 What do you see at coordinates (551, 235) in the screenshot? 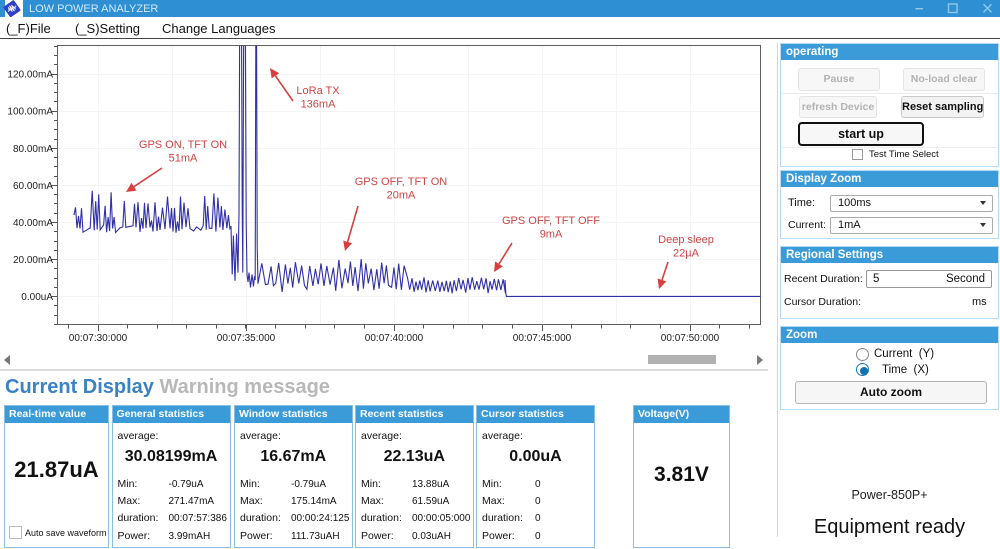
I see `svg-text: 9mA` at bounding box center [551, 235].